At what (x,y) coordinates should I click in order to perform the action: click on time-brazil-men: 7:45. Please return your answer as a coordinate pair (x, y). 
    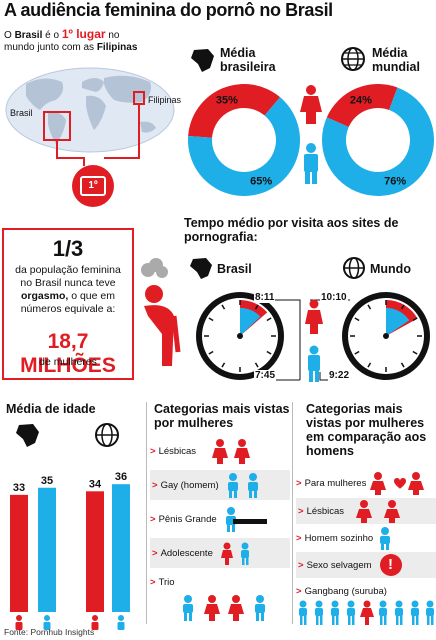
    Looking at the image, I should click on (265, 375).